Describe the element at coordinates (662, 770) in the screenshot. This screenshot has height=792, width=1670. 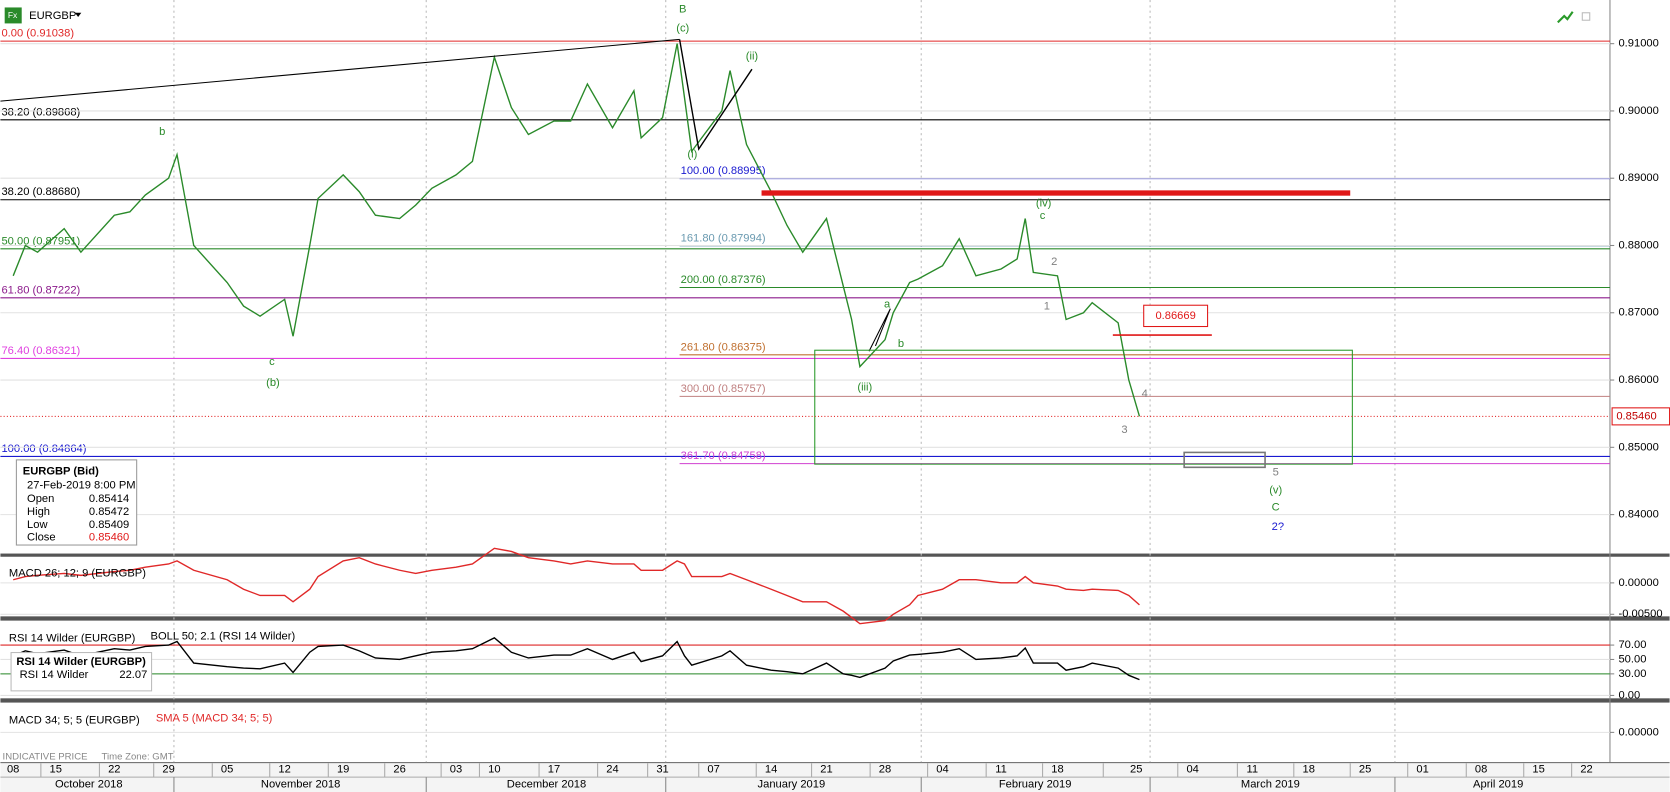
I see `x-tick-label: 31` at that location.